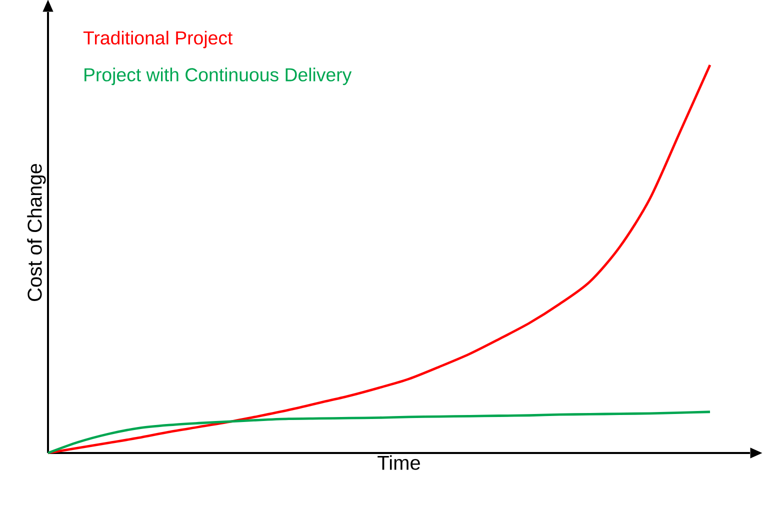  I want to click on y-axis-title: Cost of Change, so click(36, 232).